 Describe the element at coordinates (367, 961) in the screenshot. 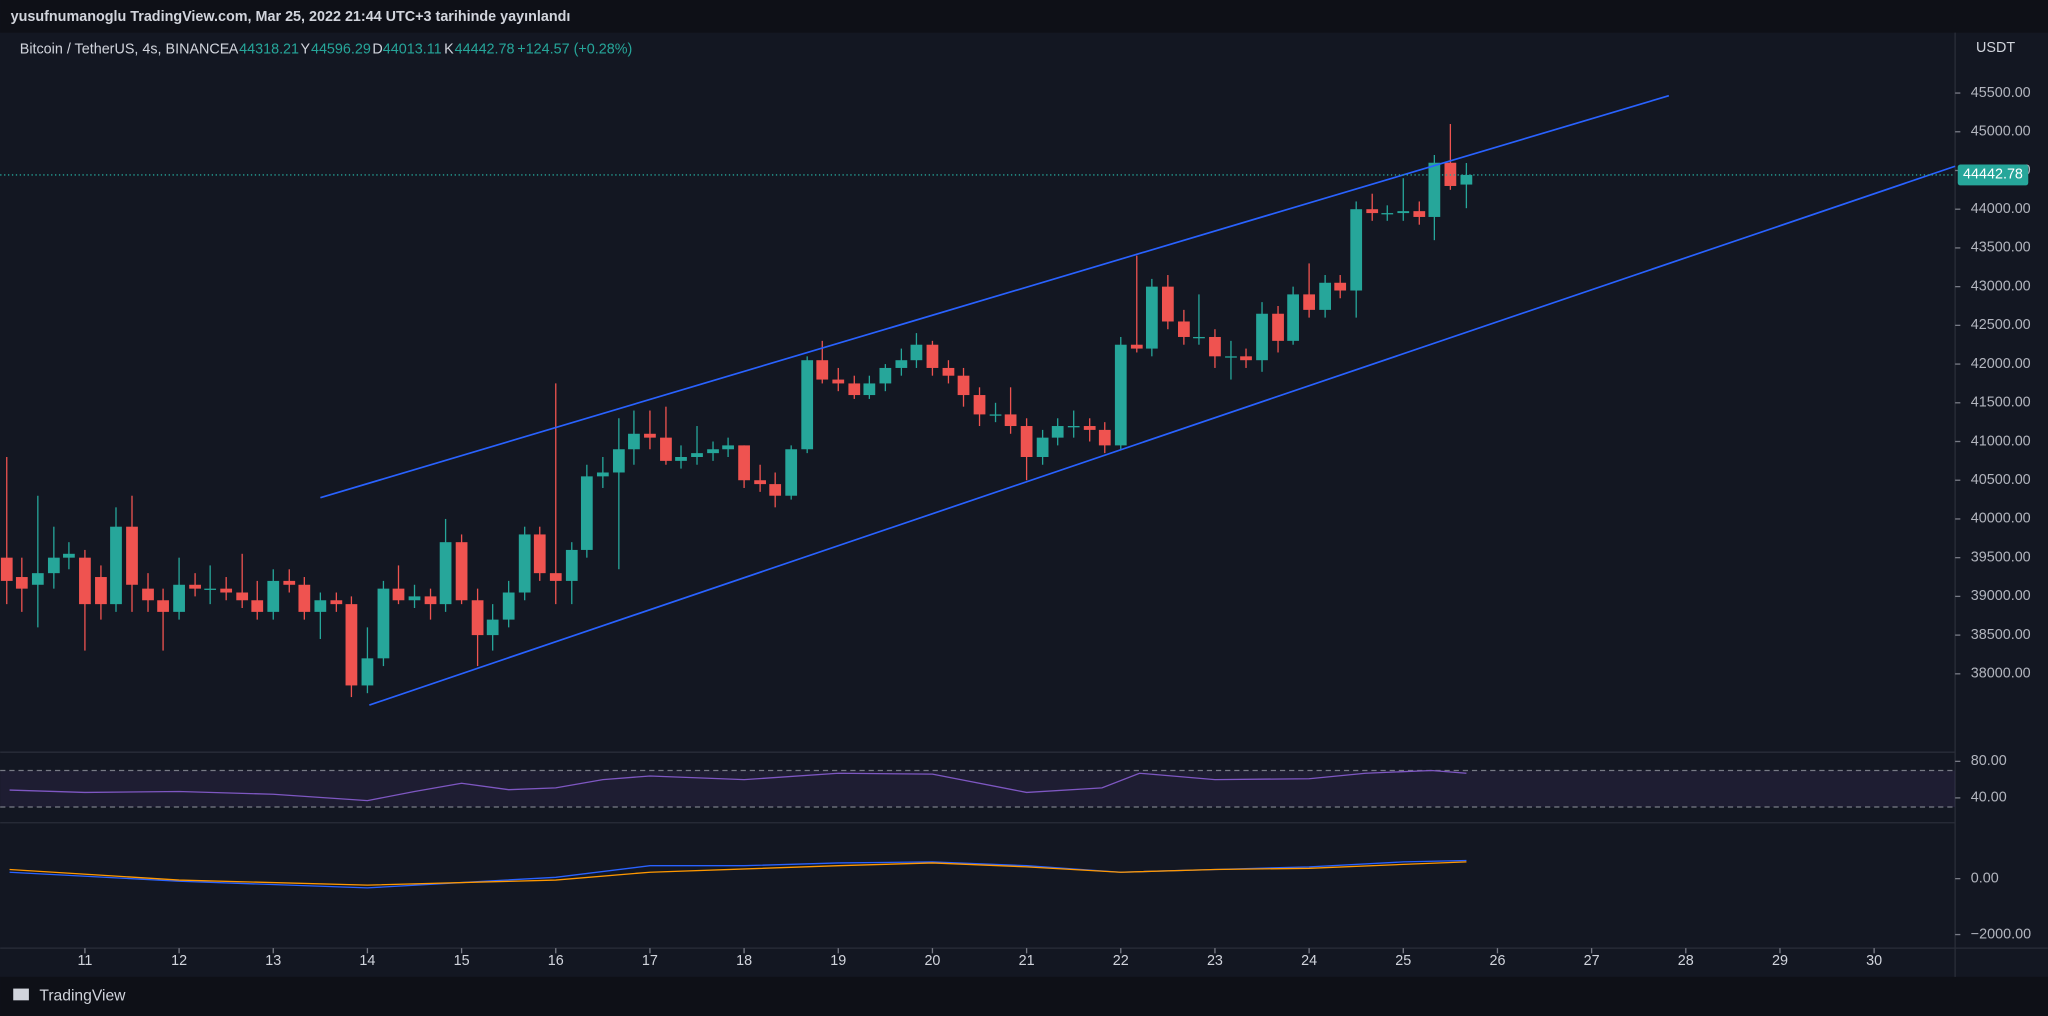

I see `x-tick-label: 14` at that location.